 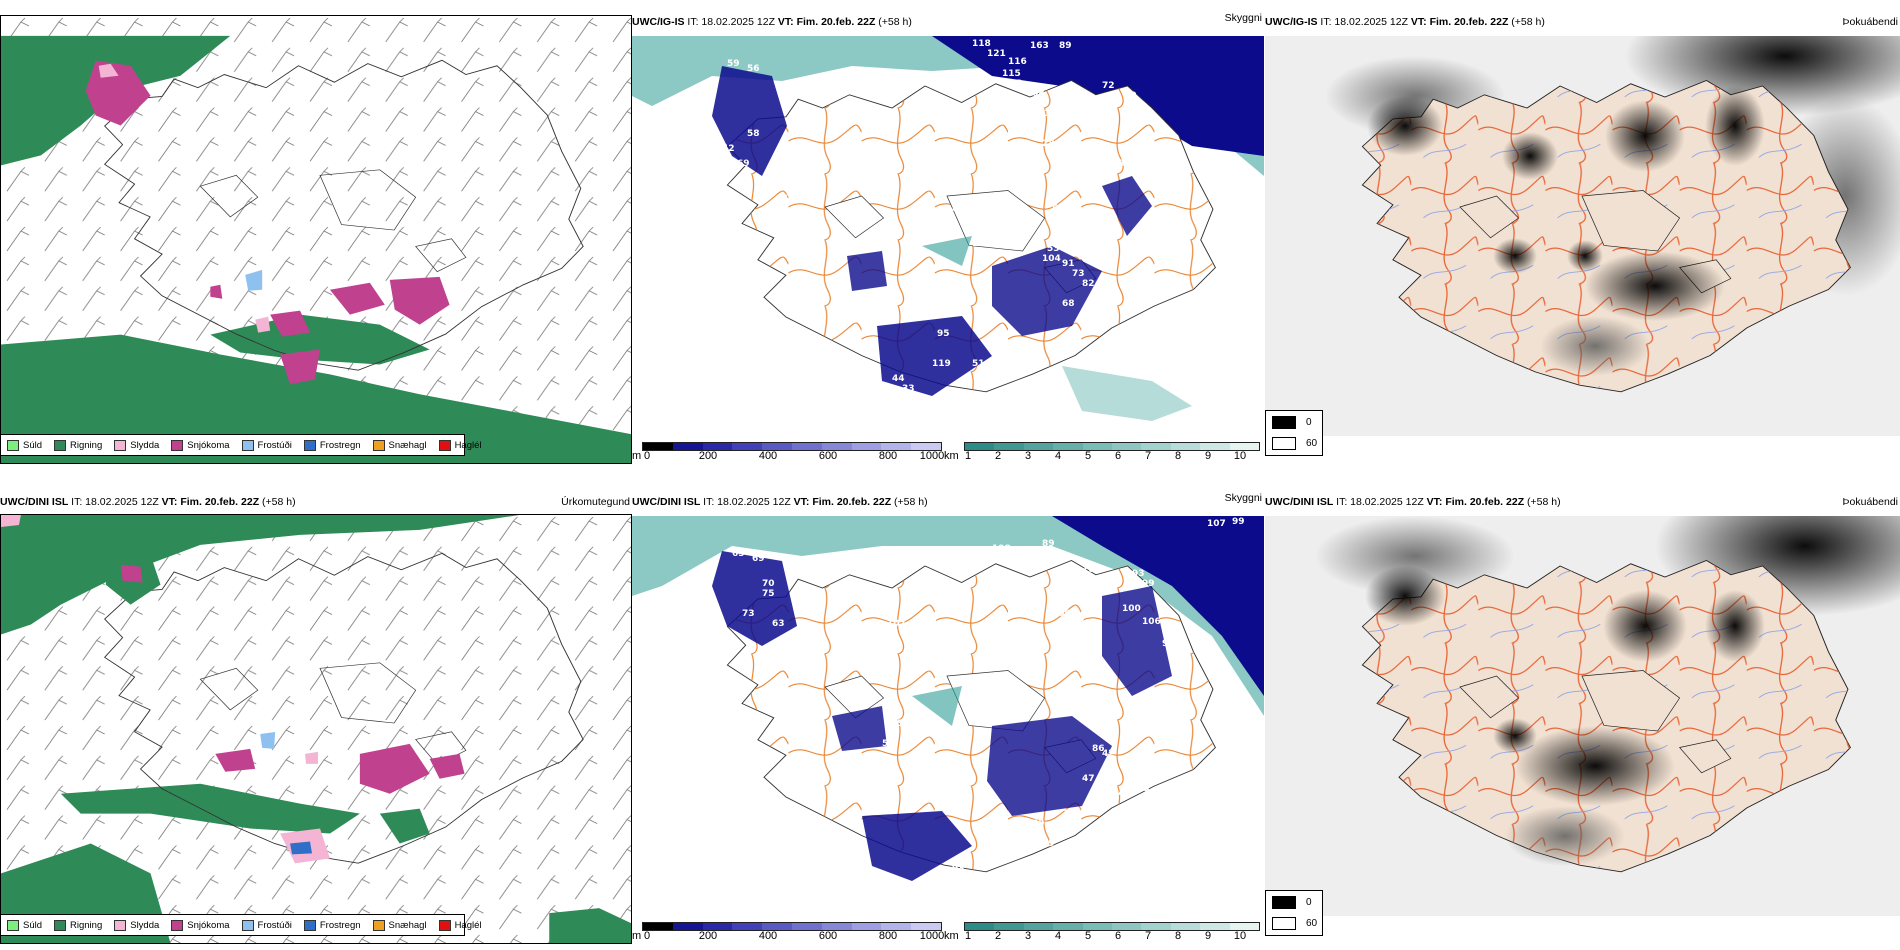 What do you see at coordinates (1086, 629) in the screenshot?
I see `visibility-value-label: 109` at bounding box center [1086, 629].